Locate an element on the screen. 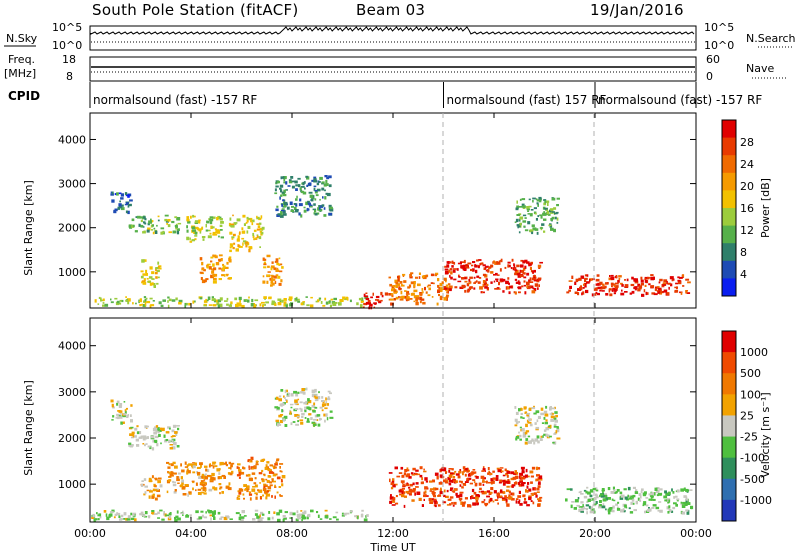 This screenshot has height=554, width=800. freq-label: Freq. is located at coordinates (21, 59).